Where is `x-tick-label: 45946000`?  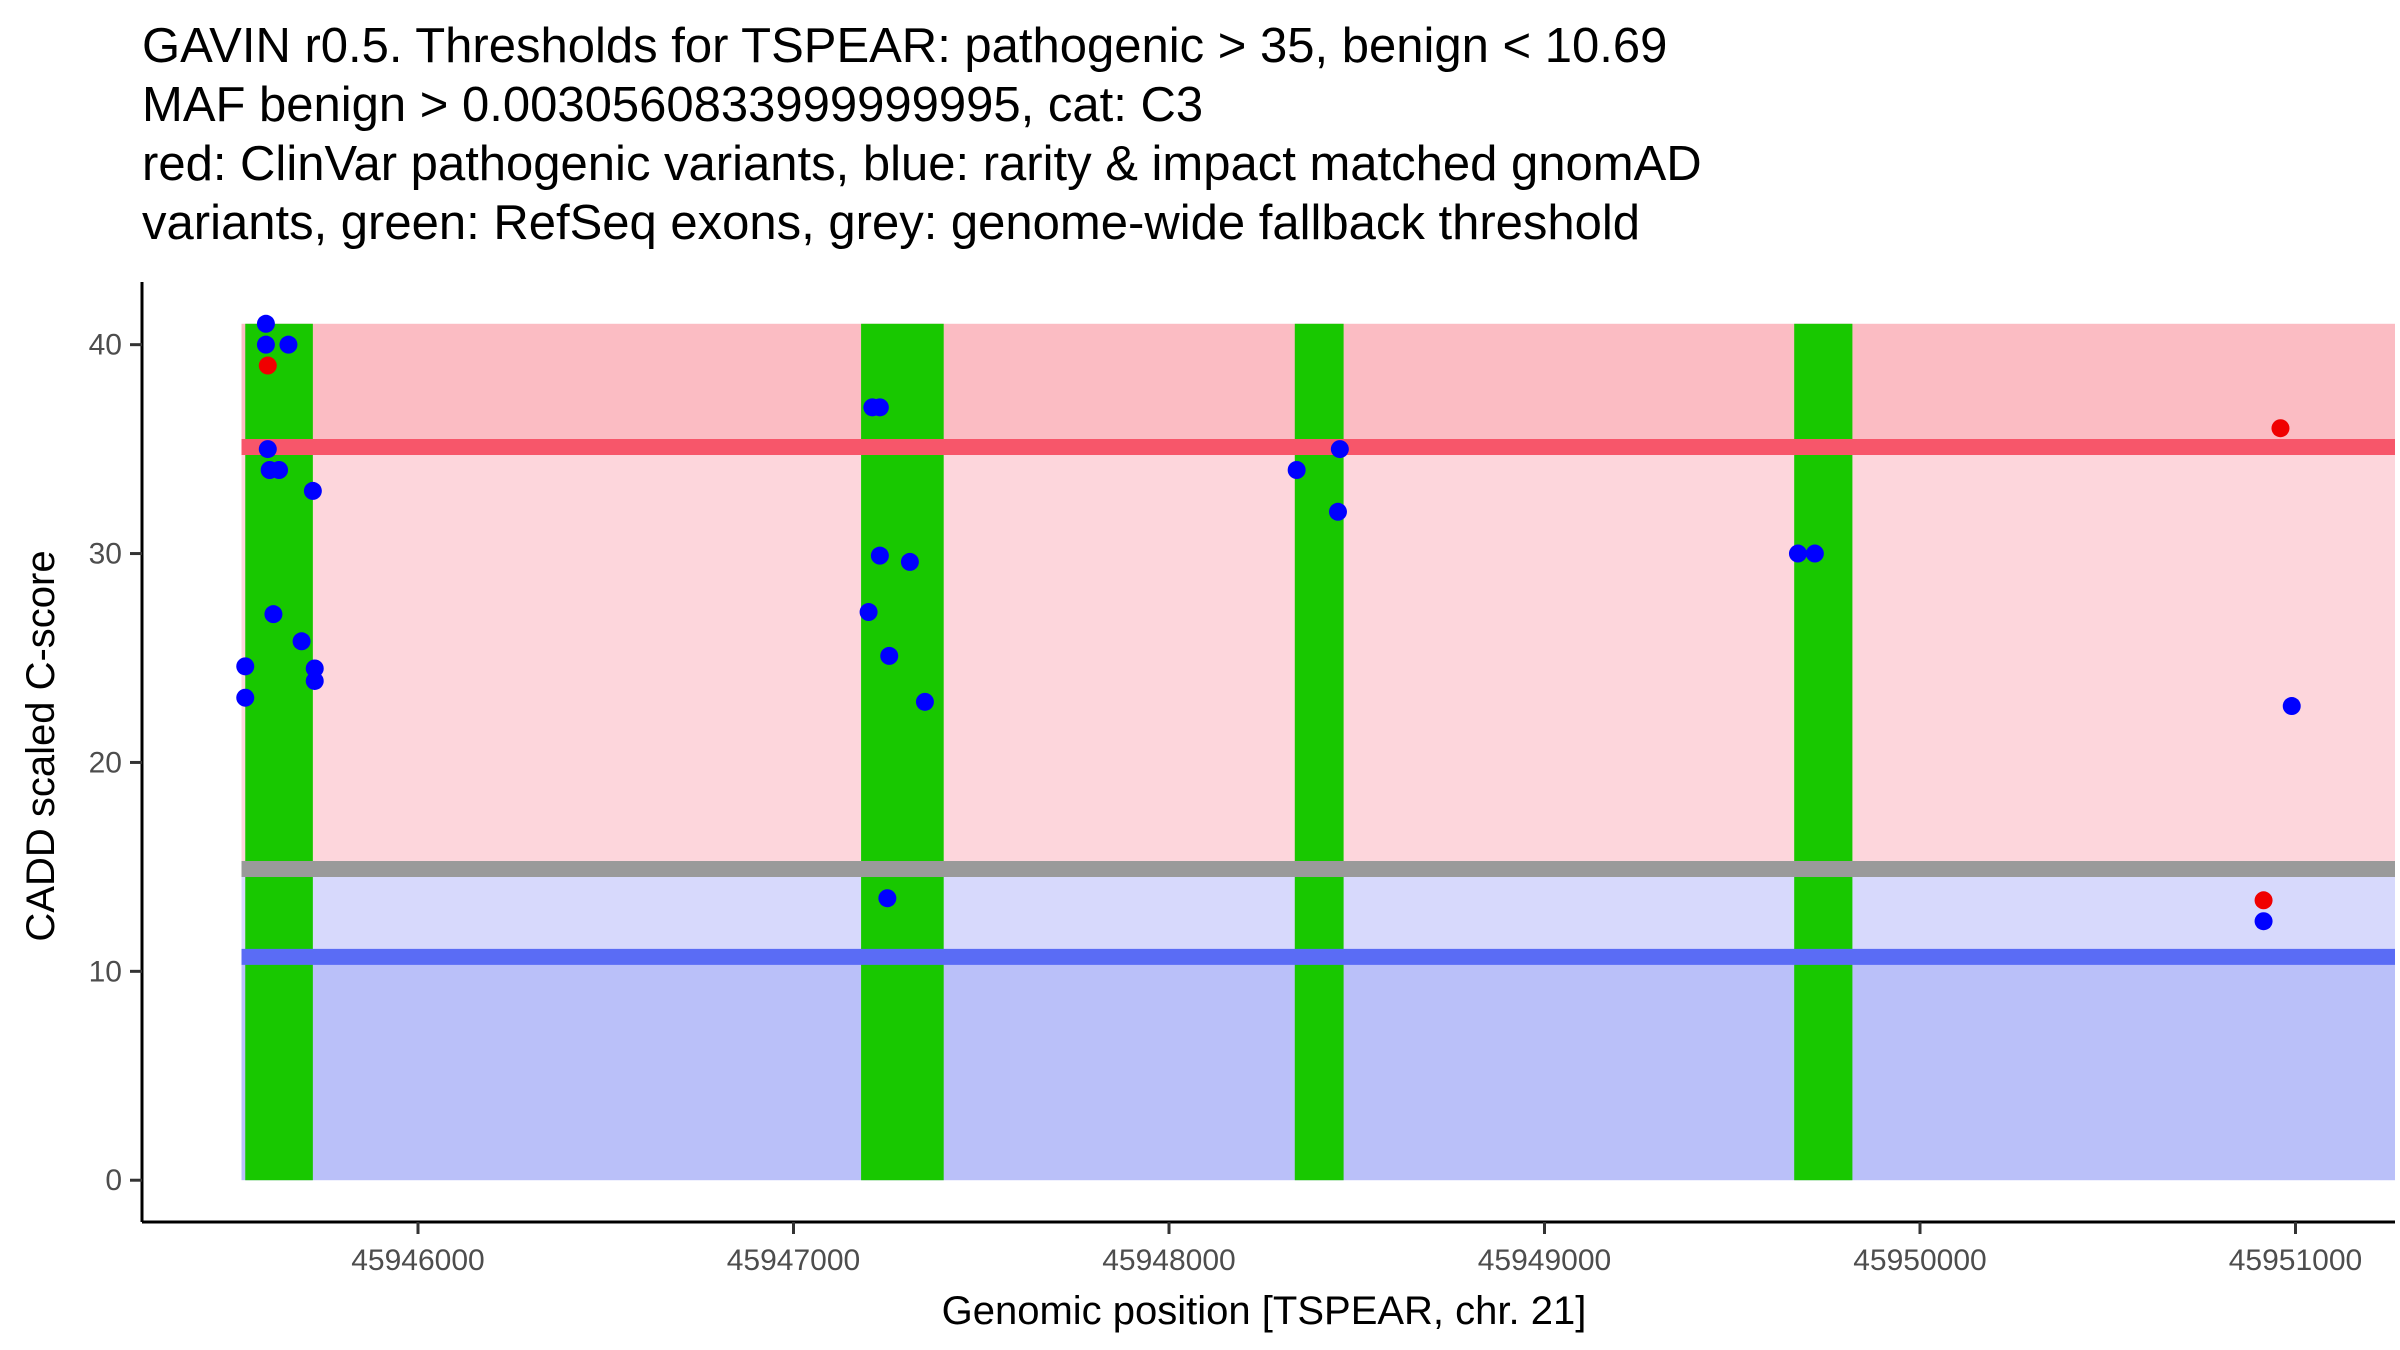
x-tick-label: 45946000 is located at coordinates (417, 1260).